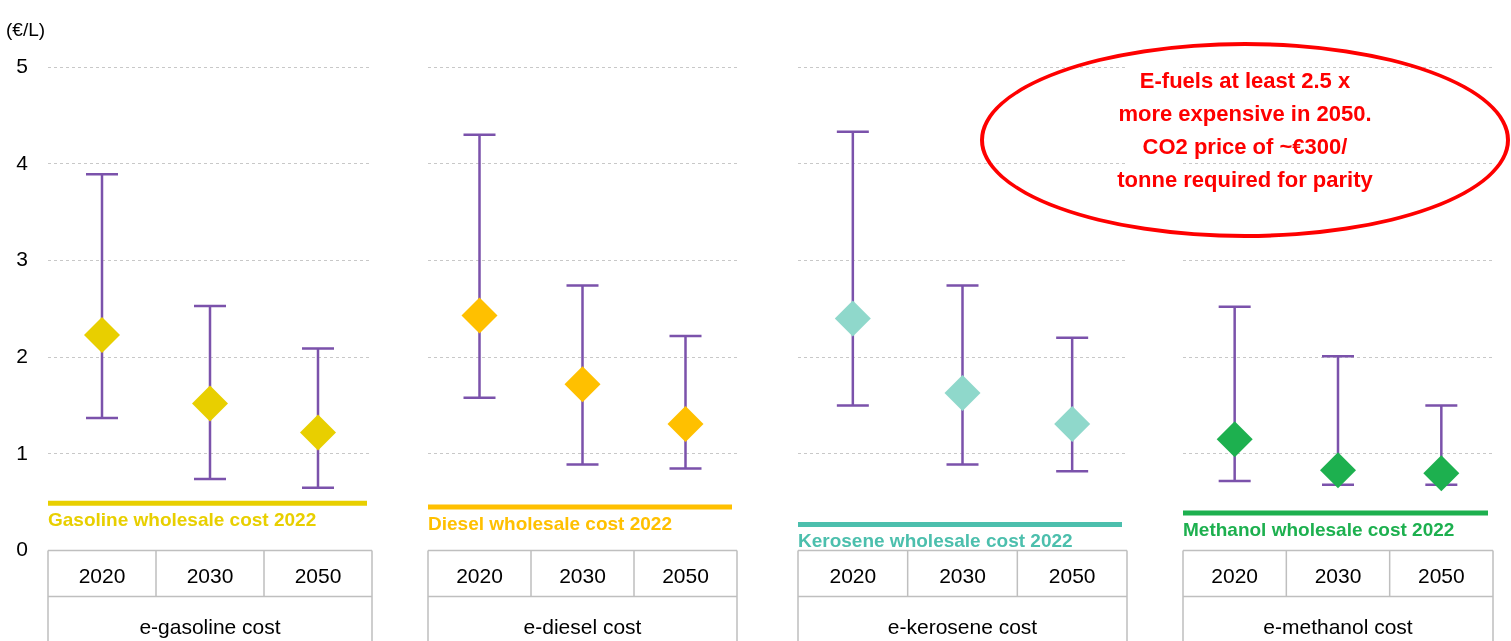  What do you see at coordinates (962, 627) in the screenshot?
I see `x-axis-title: e-kerosene cost` at bounding box center [962, 627].